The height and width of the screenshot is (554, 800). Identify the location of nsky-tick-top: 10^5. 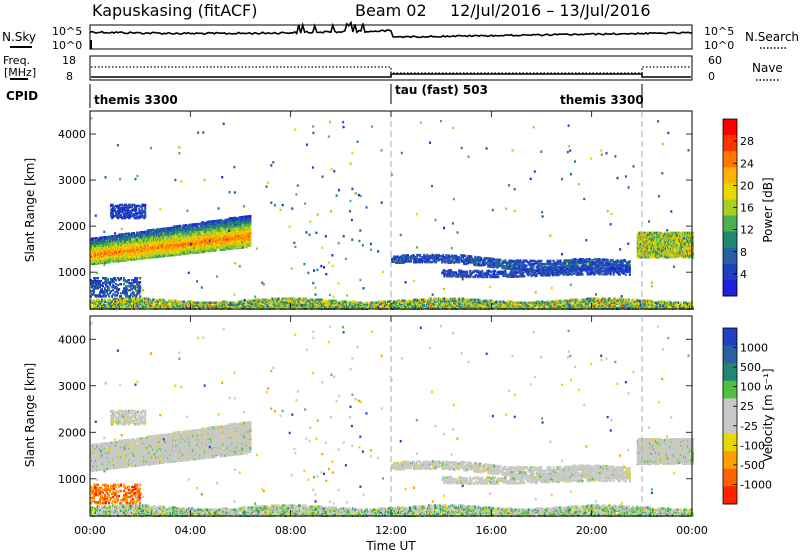
(67, 31).